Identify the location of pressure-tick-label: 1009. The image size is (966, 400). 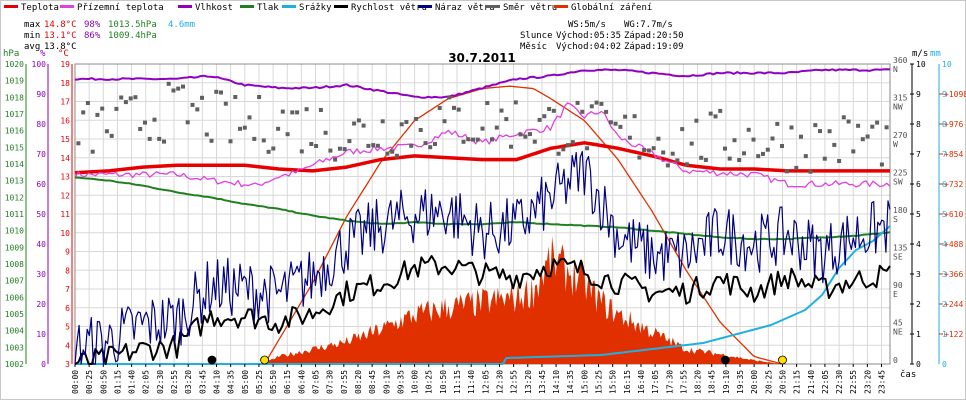
(14, 247).